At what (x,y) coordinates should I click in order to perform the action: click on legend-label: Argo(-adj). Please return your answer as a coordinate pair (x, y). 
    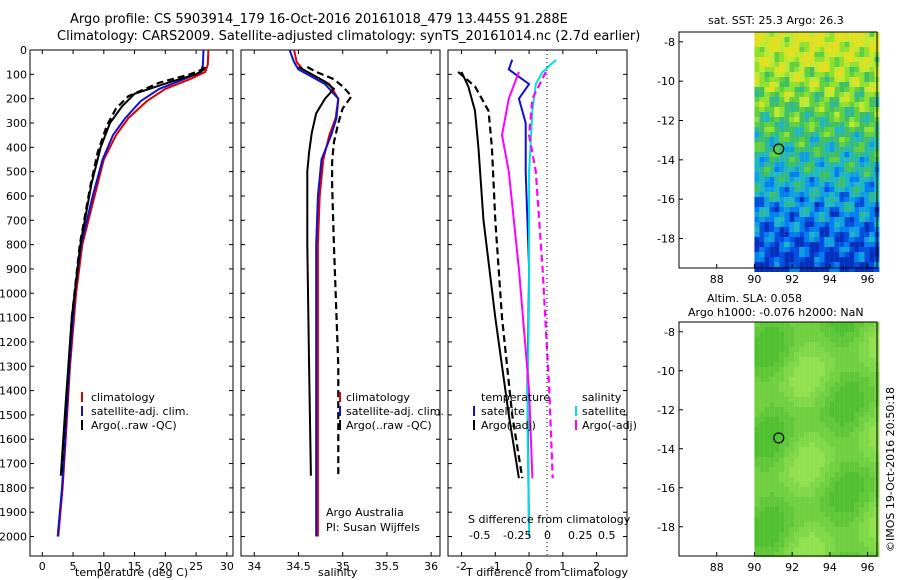
    Looking at the image, I should click on (609, 425).